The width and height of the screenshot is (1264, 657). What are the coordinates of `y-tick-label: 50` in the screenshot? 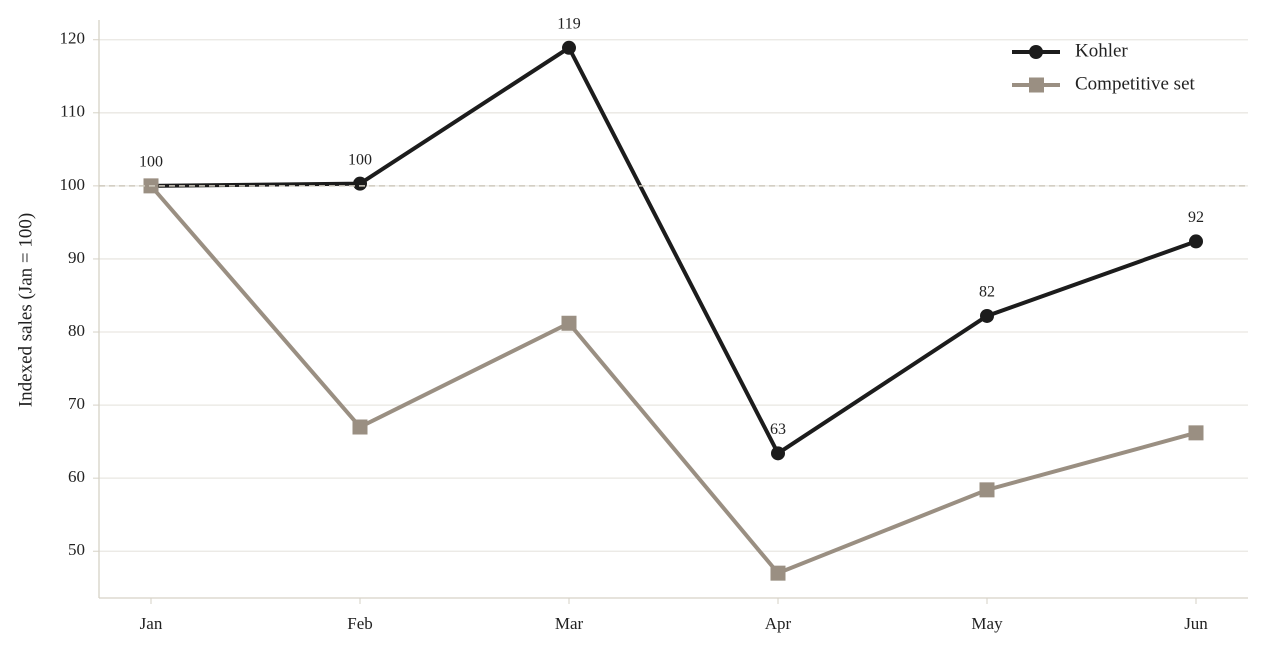 It's located at (76, 549).